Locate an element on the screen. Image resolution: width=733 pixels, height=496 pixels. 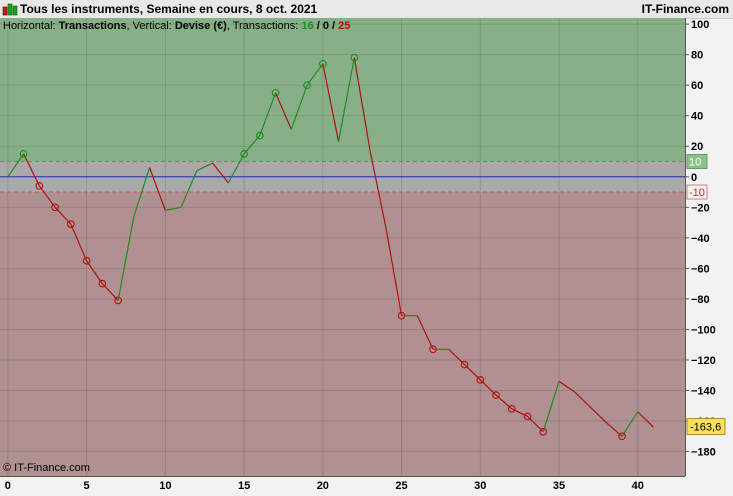
x-tick-label: 25 is located at coordinates (401, 486).